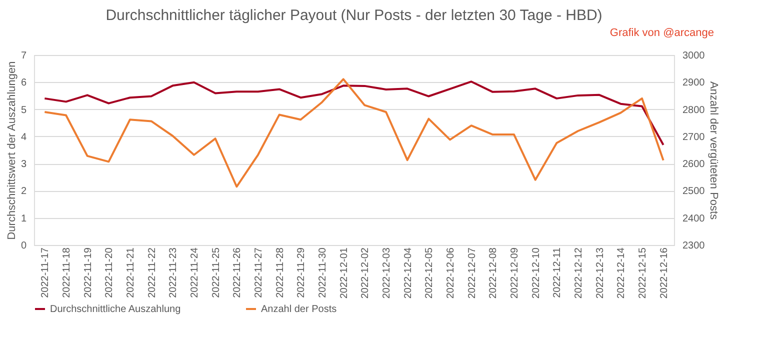 Image resolution: width=768 pixels, height=349 pixels. I want to click on text: Grafik von @arcange, so click(662, 33).